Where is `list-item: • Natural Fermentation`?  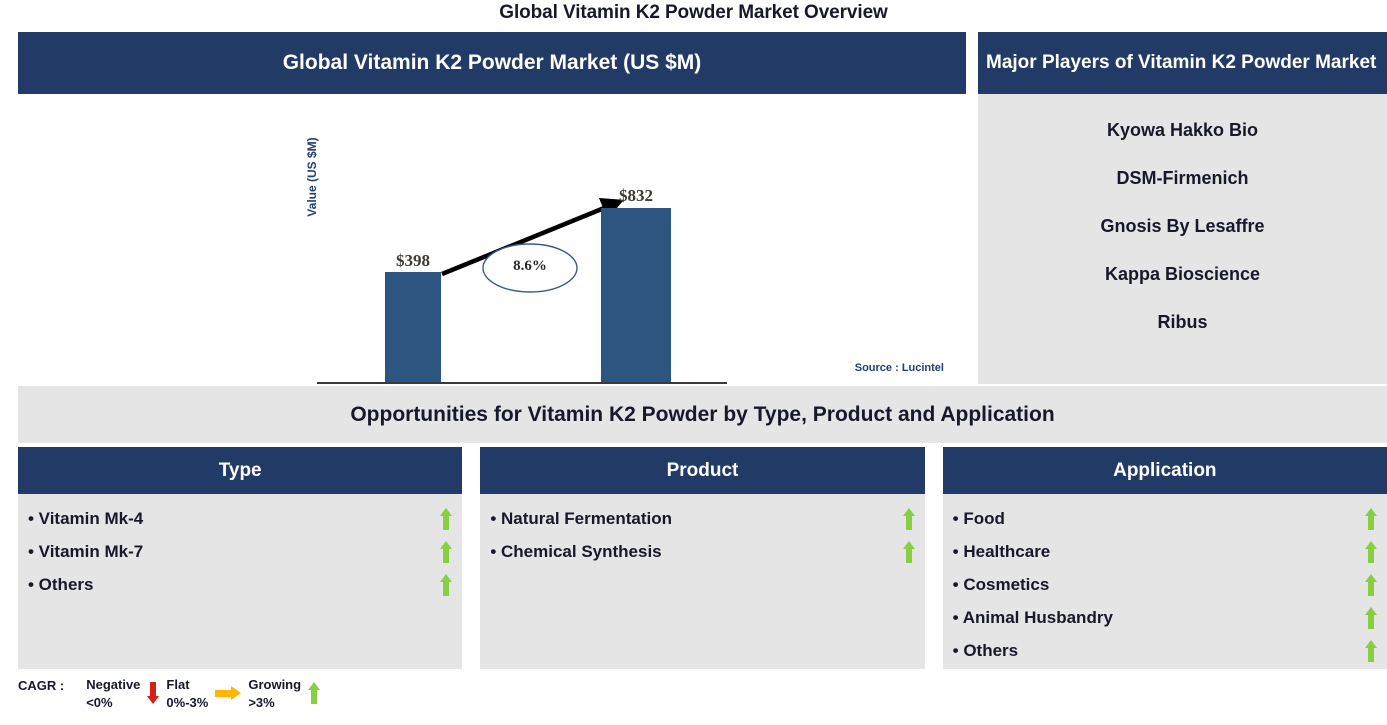
list-item: • Natural Fermentation is located at coordinates (702, 518).